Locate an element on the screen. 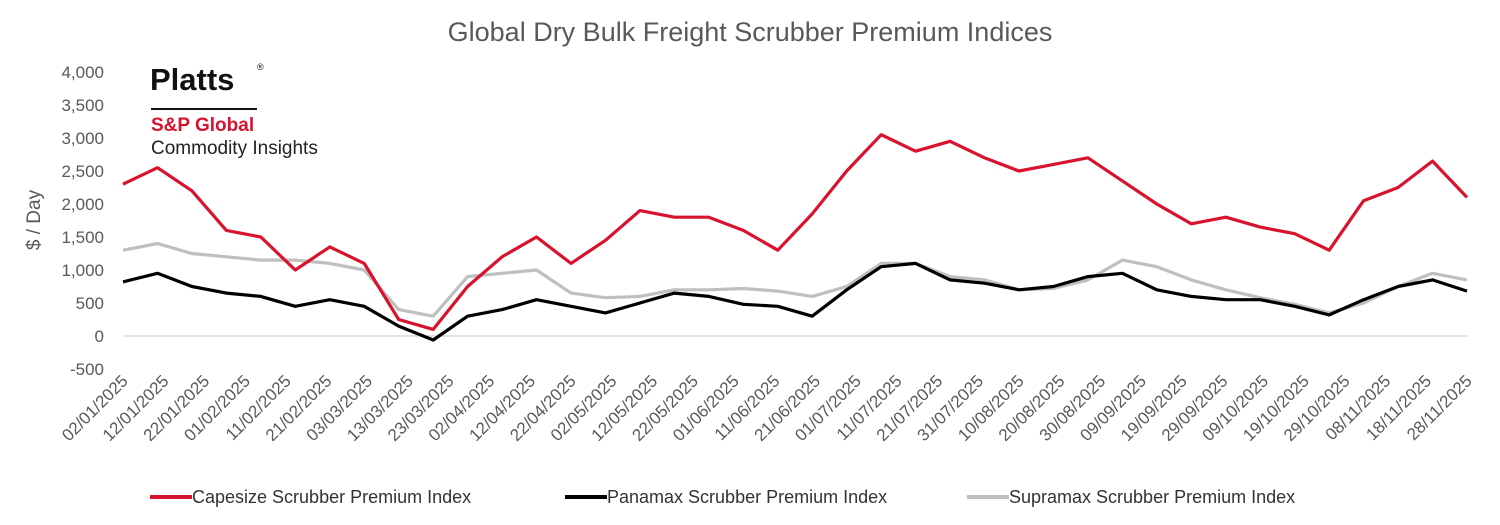  logo-registered-mark: ® is located at coordinates (260, 67).